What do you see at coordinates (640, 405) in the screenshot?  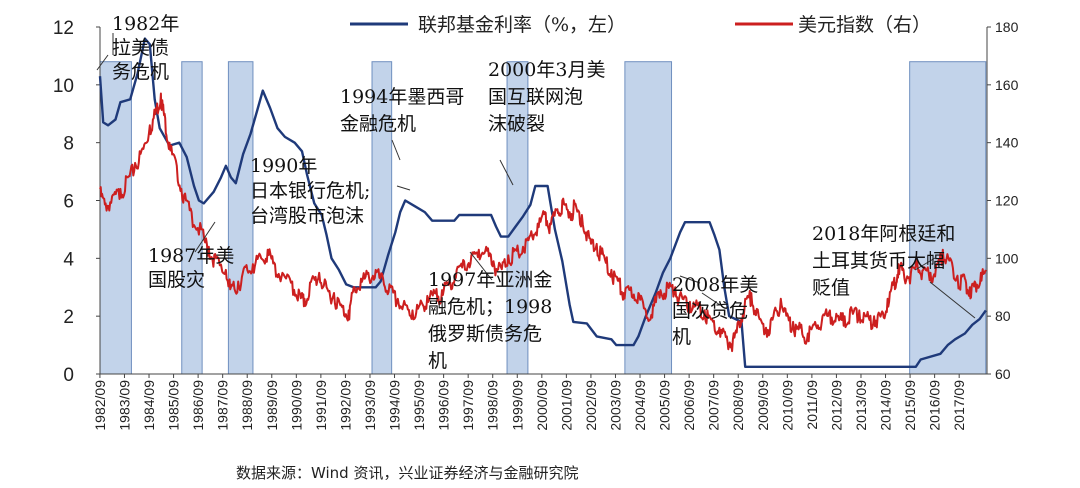 I see `x-tick-label: 2004/09` at bounding box center [640, 405].